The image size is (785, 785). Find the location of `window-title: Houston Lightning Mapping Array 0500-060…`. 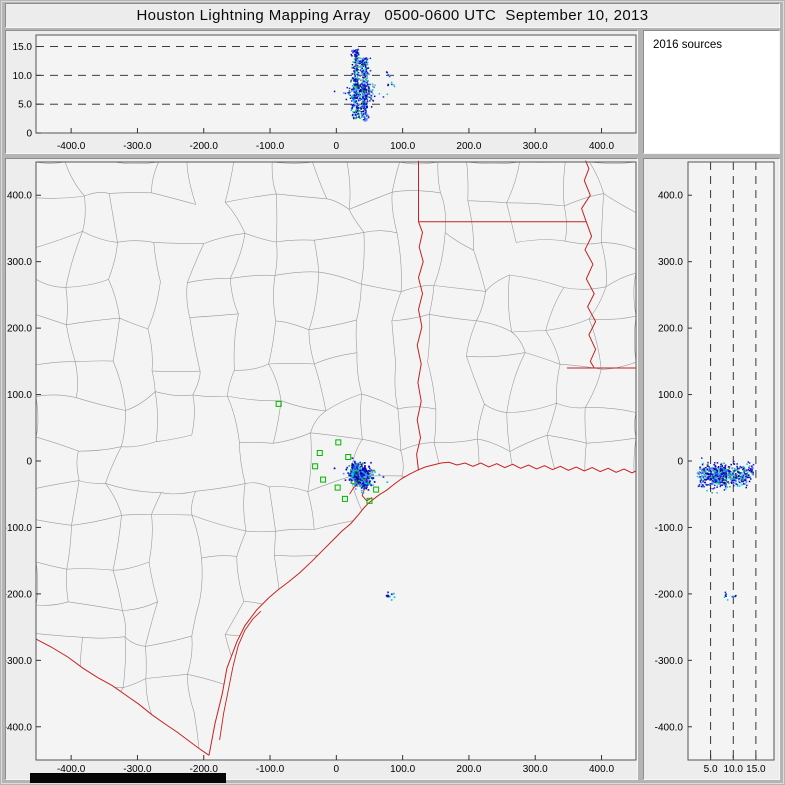

window-title: Houston Lightning Mapping Array 0500-060… is located at coordinates (392, 15).